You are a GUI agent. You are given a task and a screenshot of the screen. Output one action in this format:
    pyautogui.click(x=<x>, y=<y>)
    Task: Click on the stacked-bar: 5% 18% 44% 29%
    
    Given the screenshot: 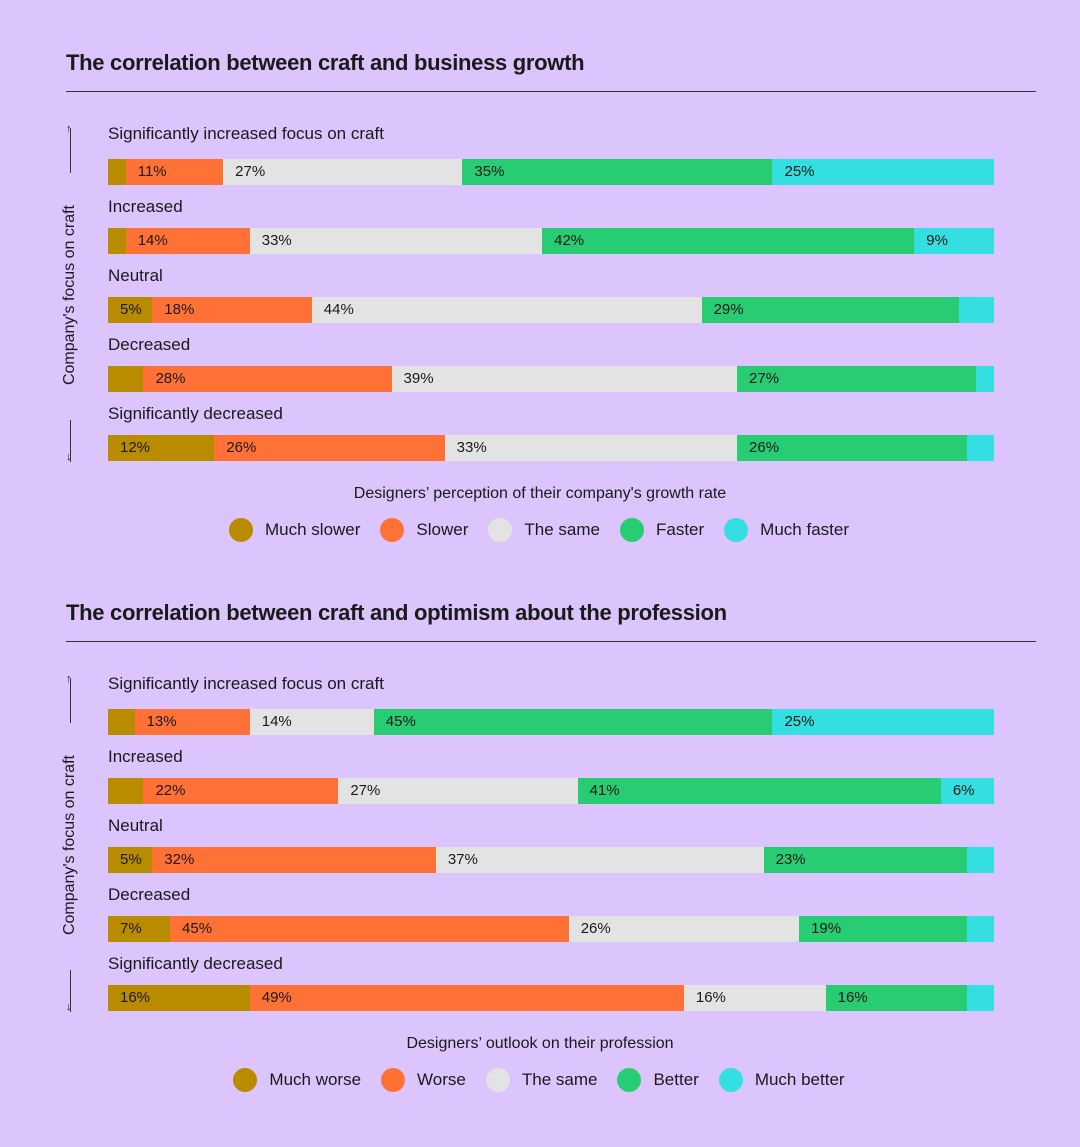 What is the action you would take?
    pyautogui.click(x=551, y=310)
    